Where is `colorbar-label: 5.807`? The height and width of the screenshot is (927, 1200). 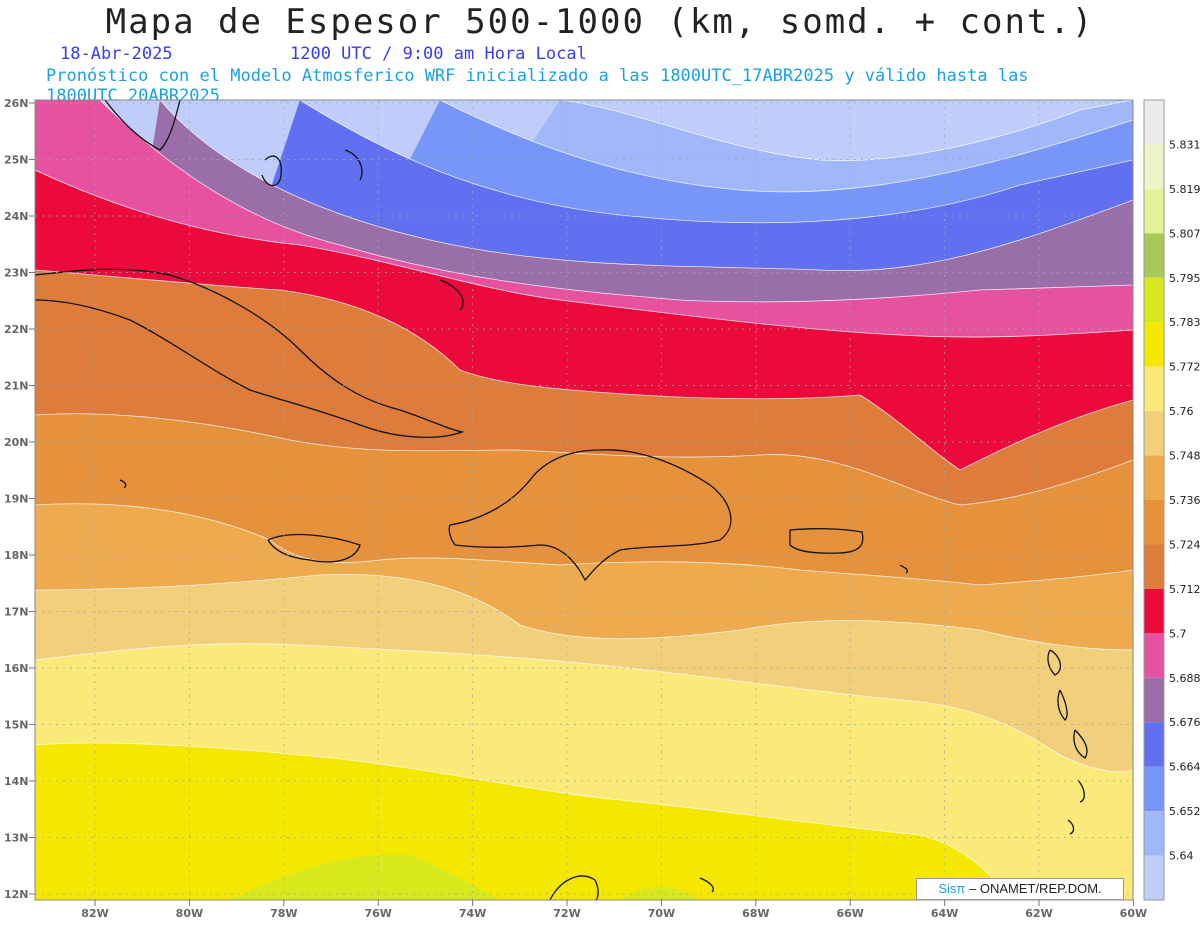
colorbar-label: 5.807 is located at coordinates (1184, 233).